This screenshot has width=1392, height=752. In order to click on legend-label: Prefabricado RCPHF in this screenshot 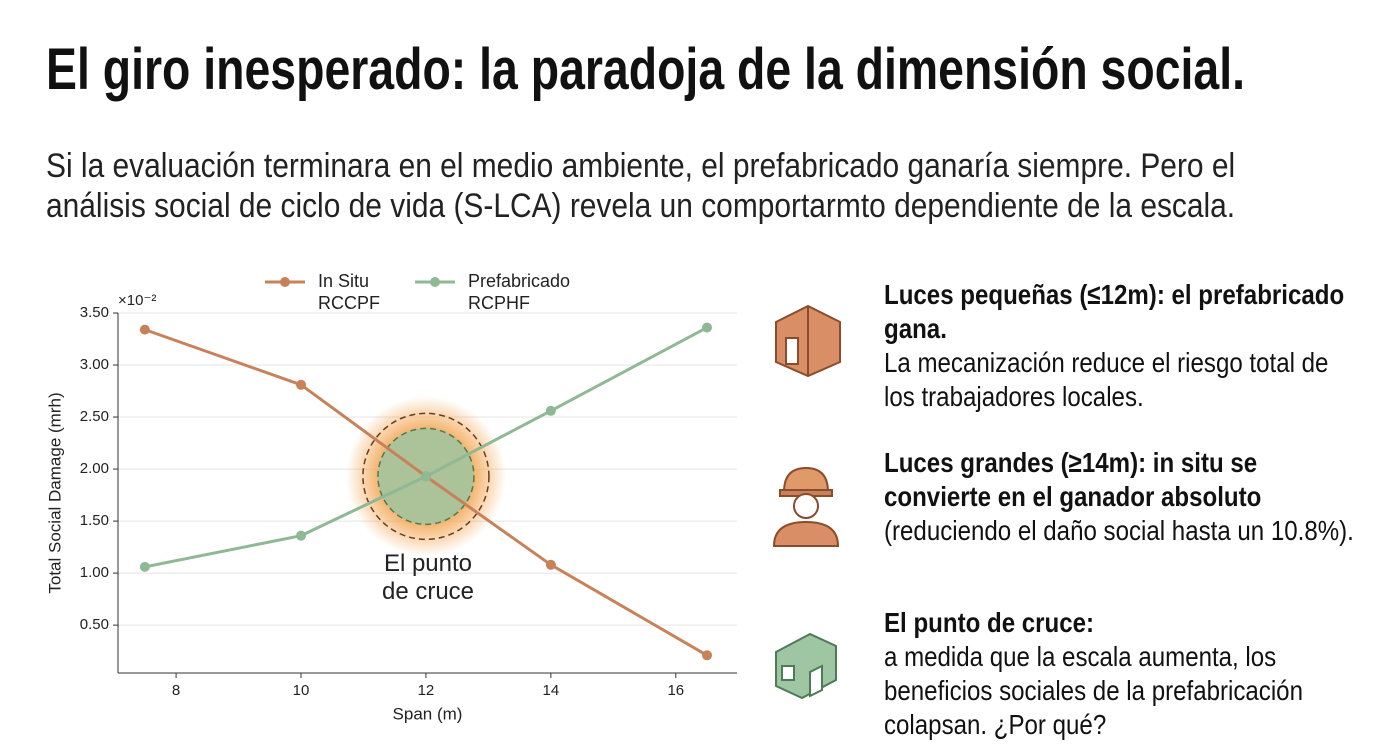, I will do `click(519, 292)`.